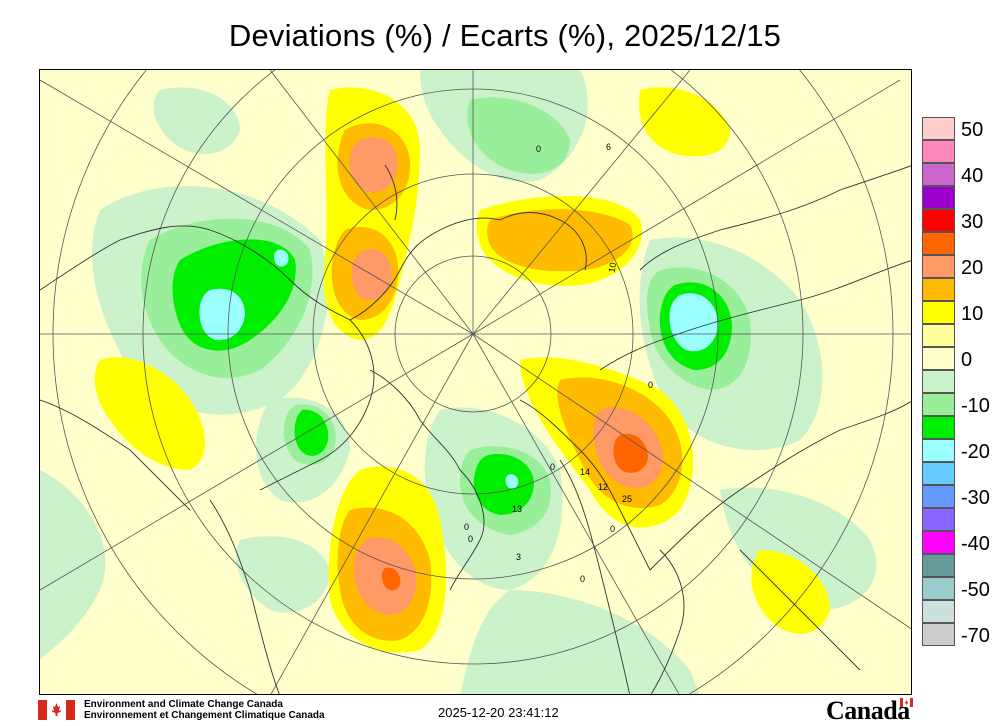  What do you see at coordinates (183, 704) in the screenshot?
I see `org-name-english: Environment and Climate Change Canada` at bounding box center [183, 704].